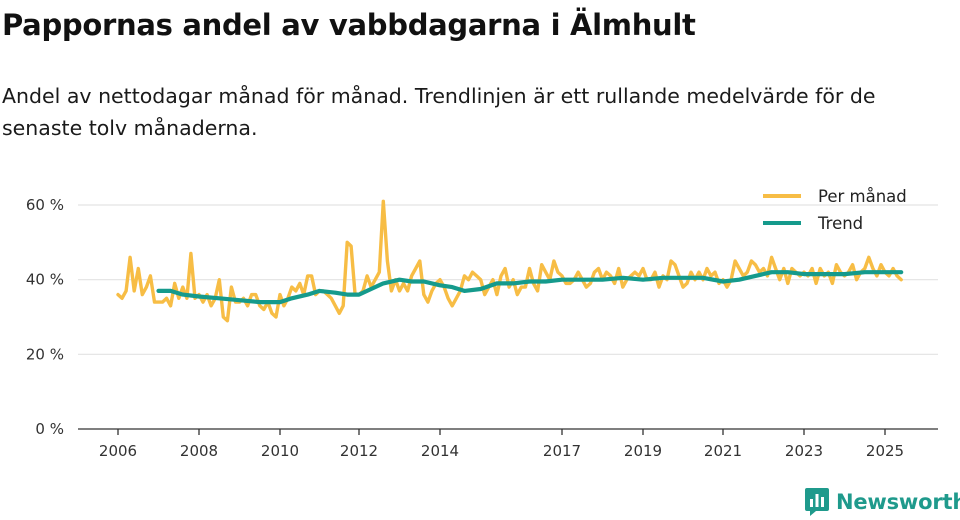 This screenshot has width=960, height=520. What do you see at coordinates (643, 451) in the screenshot?
I see `x-tick-label: 2019` at bounding box center [643, 451].